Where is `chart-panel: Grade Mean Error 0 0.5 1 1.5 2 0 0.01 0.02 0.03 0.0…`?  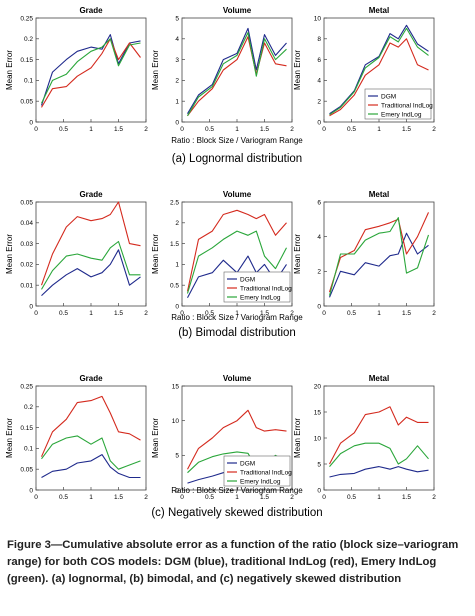
chart-panel: Grade Mean Error 0 0.5 1 1.5 2 0 0.01 0.02 0.03 0.0… is located at coordinates (76, 253).